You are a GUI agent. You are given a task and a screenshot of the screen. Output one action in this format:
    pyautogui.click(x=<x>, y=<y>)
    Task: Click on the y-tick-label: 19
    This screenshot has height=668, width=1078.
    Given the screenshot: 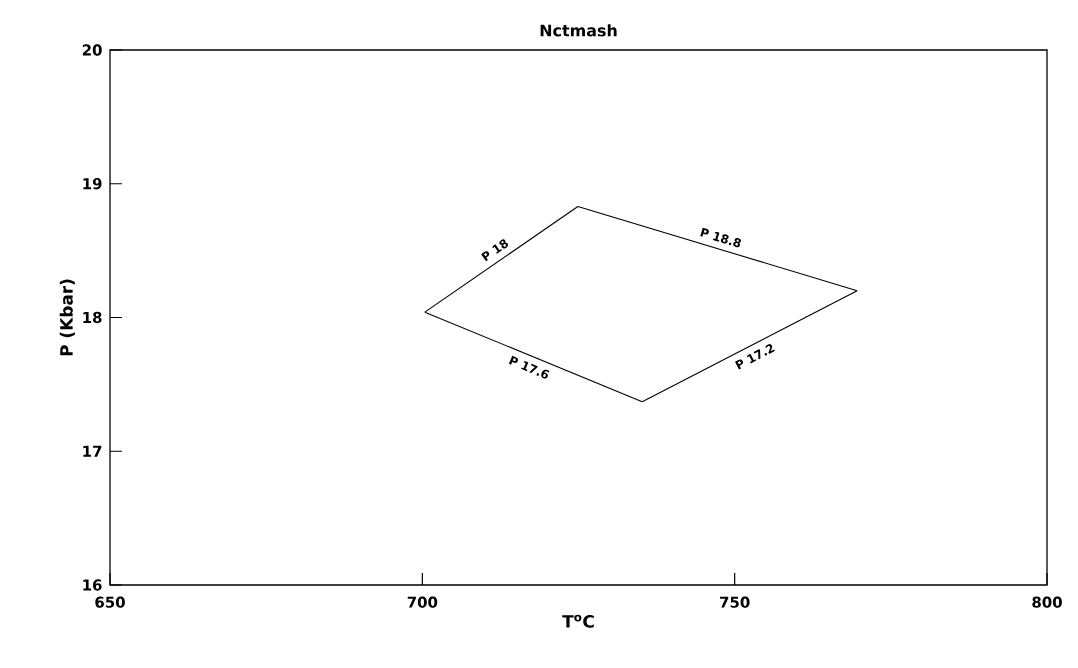 What is the action you would take?
    pyautogui.click(x=92, y=184)
    